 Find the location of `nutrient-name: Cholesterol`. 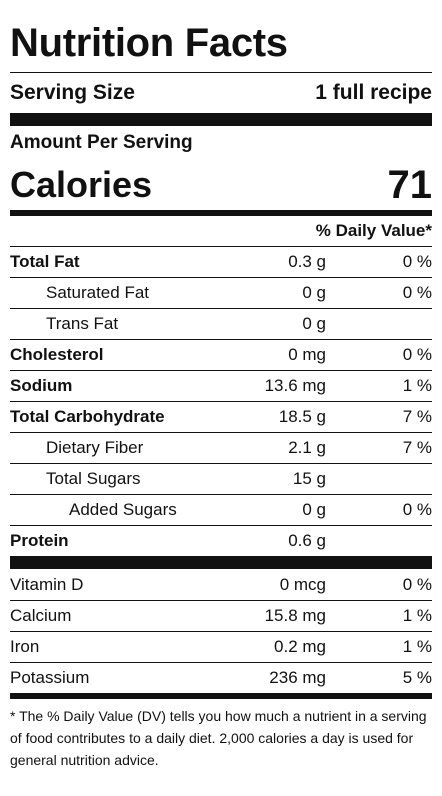

nutrient-name: Cholesterol is located at coordinates (57, 354).